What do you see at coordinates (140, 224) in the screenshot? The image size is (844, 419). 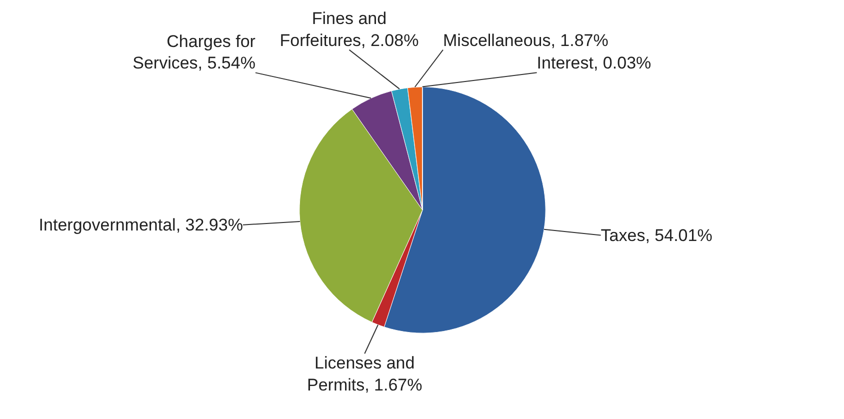 I see `slice-label: Intergovernmental, 32.93%` at bounding box center [140, 224].